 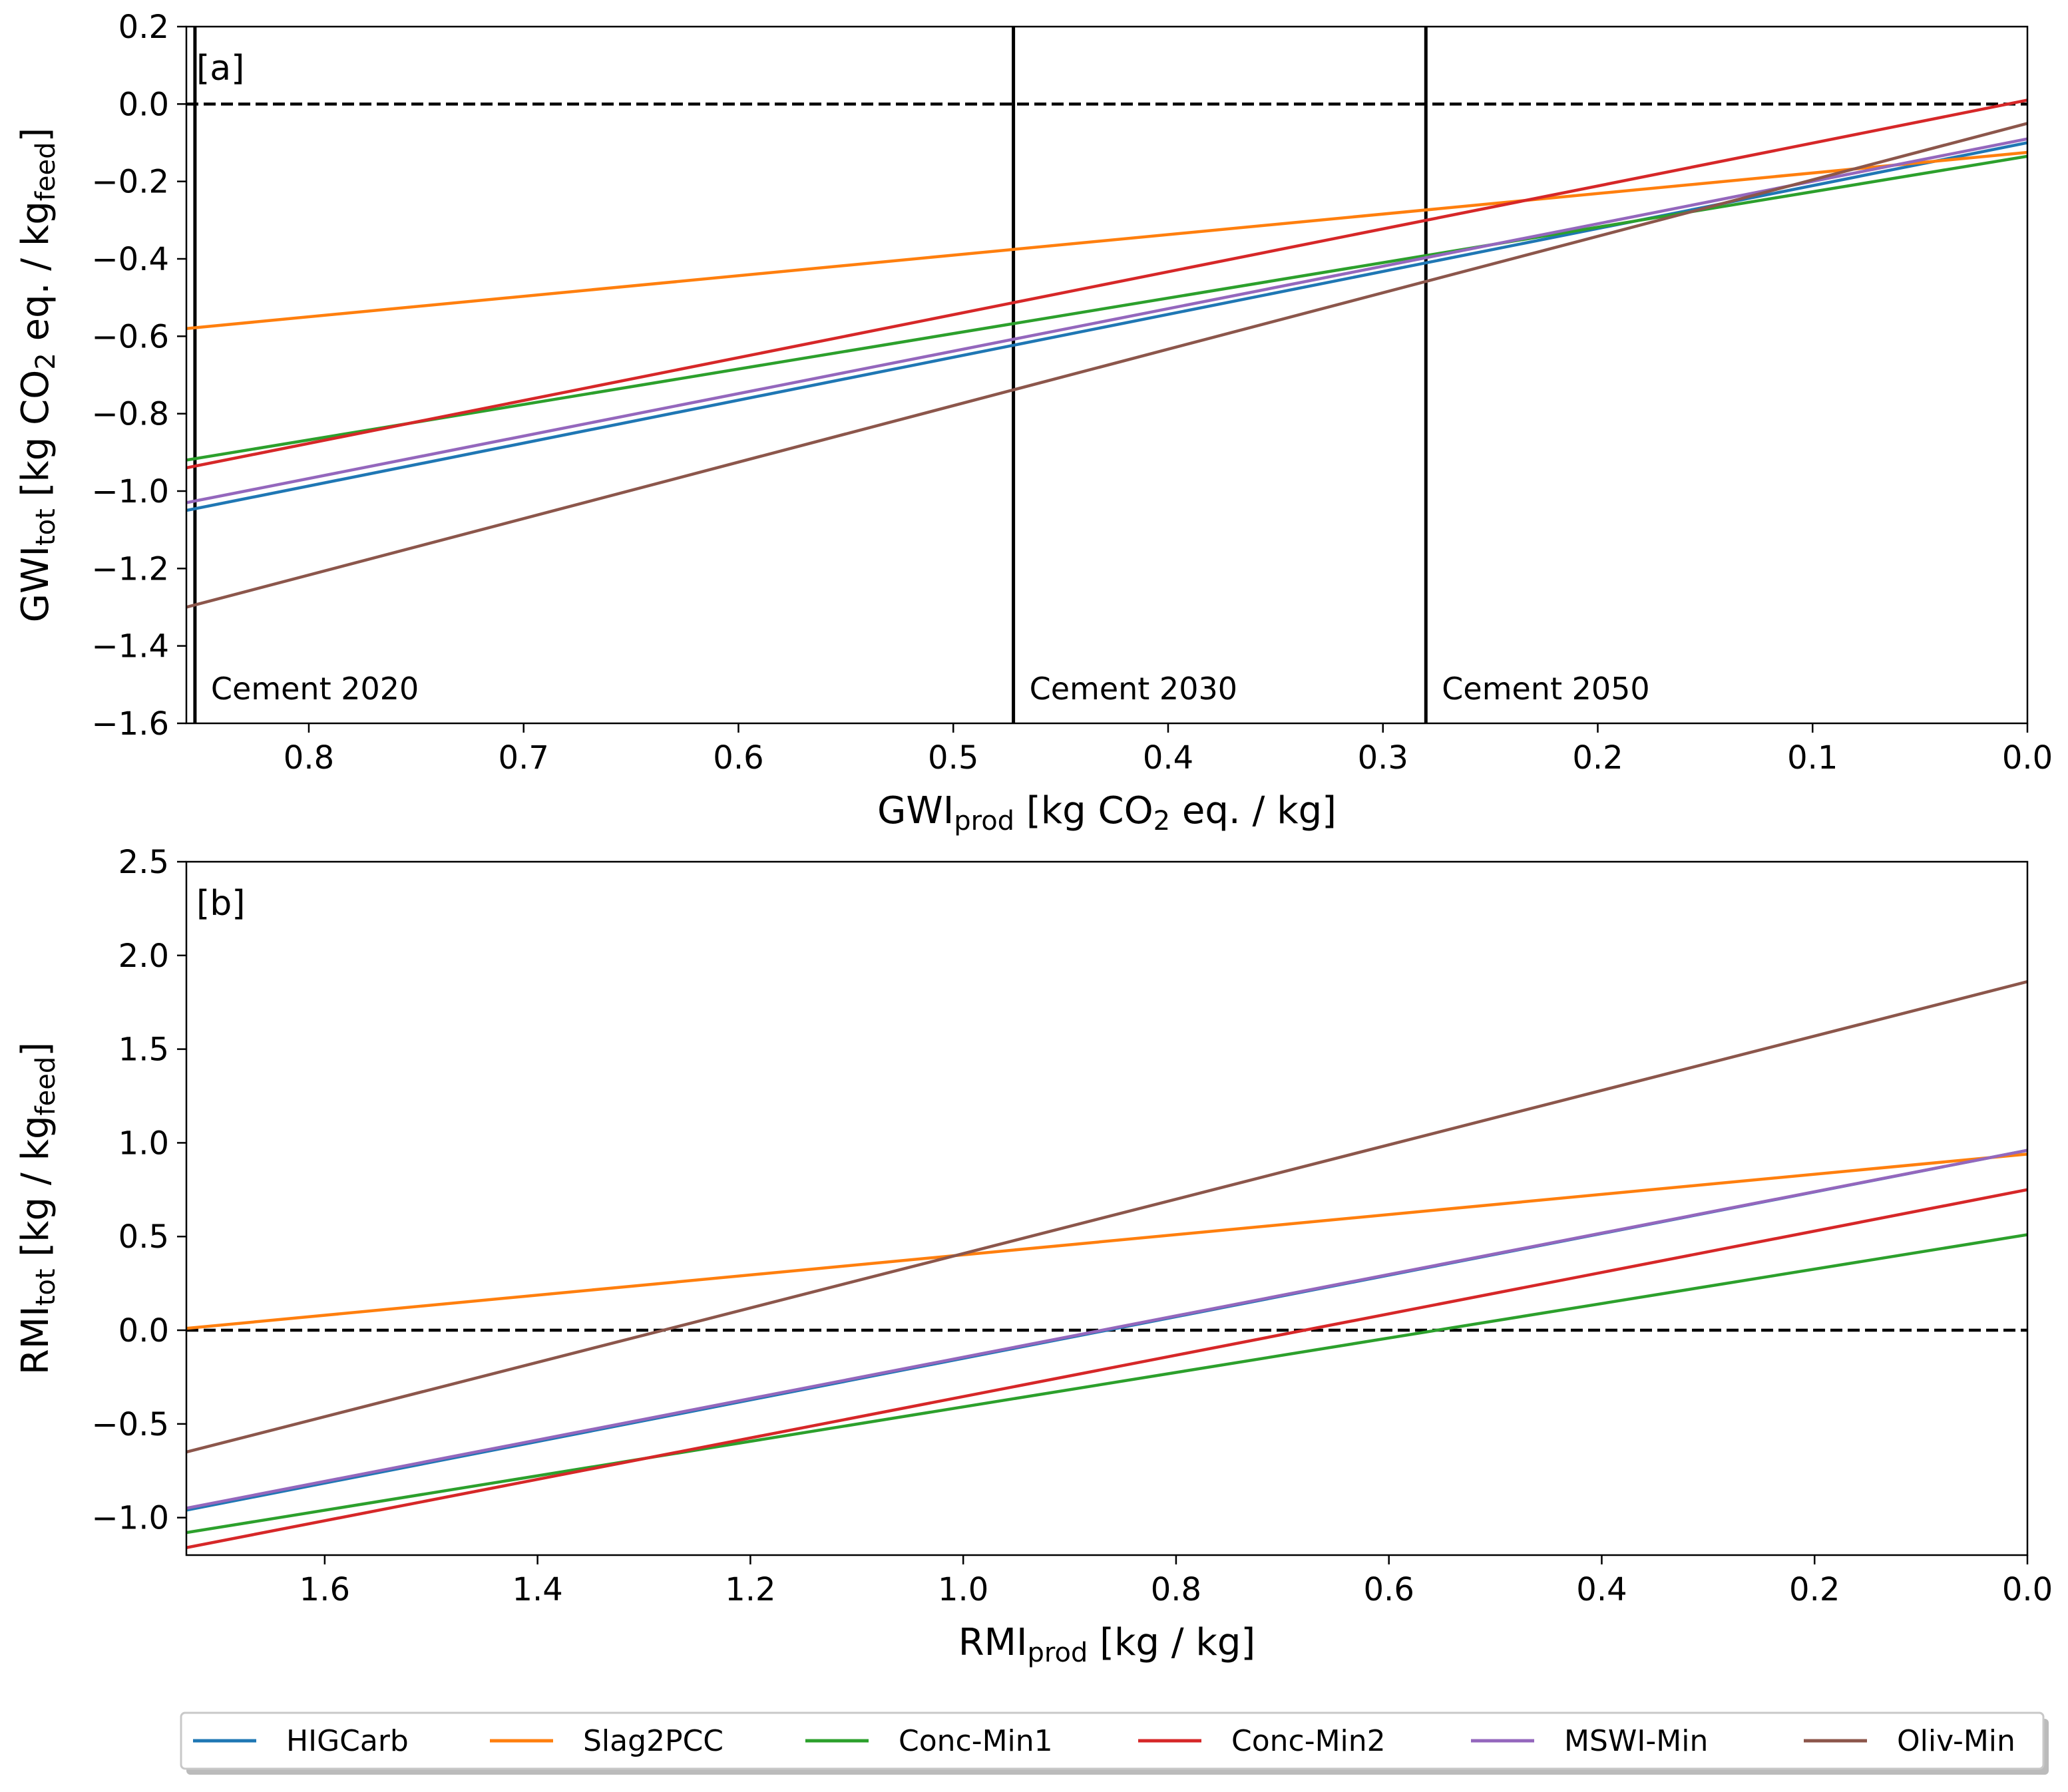 What do you see at coordinates (1383, 758) in the screenshot?
I see `x-tick-label: 0.3` at bounding box center [1383, 758].